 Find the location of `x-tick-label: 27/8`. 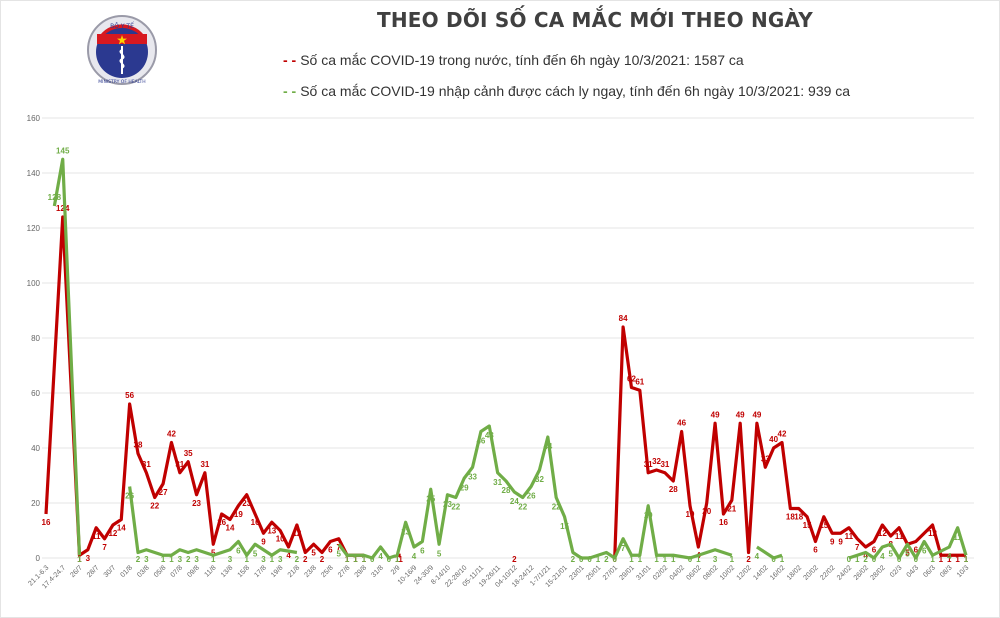

x-tick-label: 27/8 is located at coordinates (344, 571).